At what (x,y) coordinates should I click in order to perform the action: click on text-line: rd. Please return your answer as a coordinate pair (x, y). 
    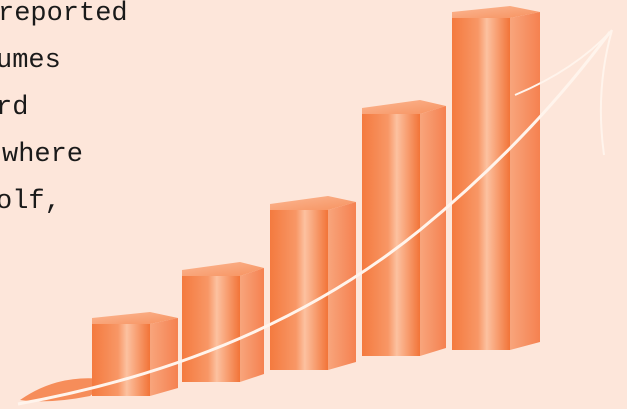
    Looking at the image, I should click on (14, 108).